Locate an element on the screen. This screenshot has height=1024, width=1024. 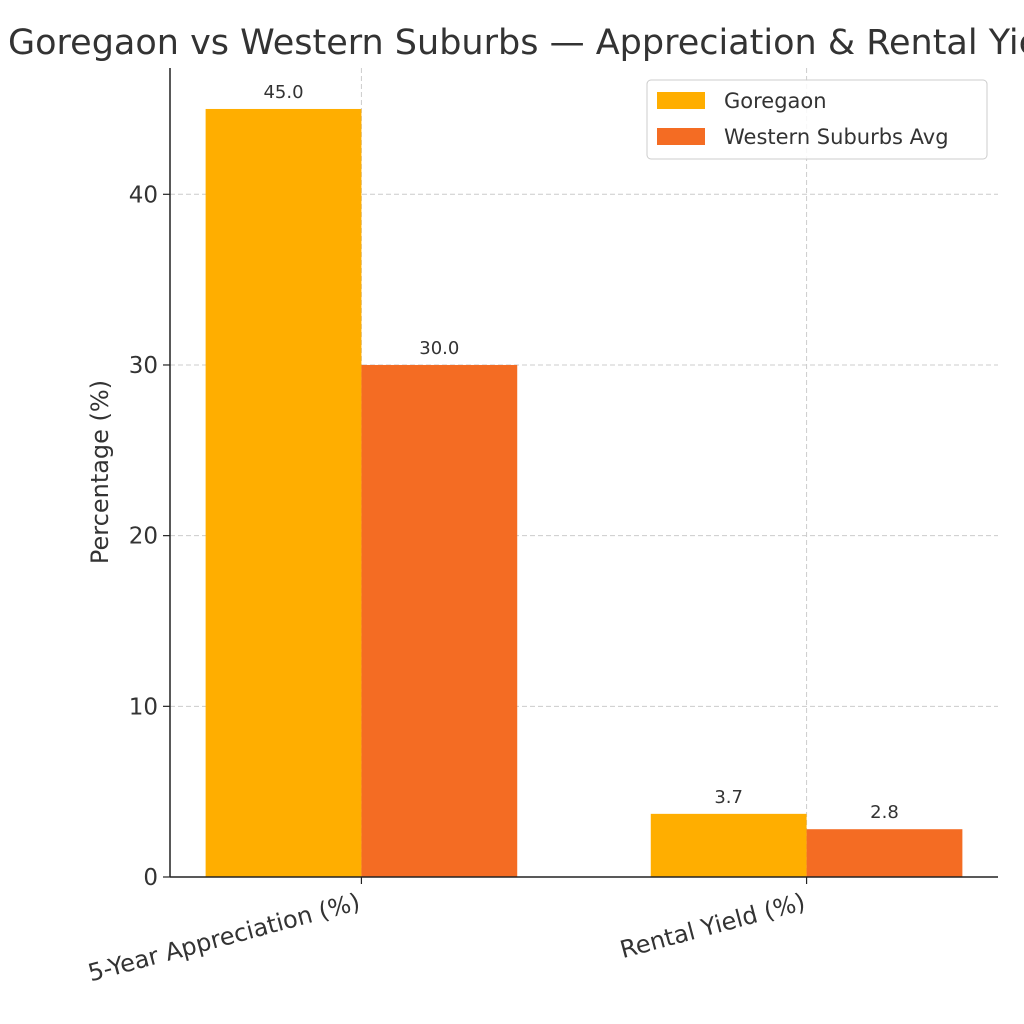
y-tick-label: 0 is located at coordinates (150, 878).